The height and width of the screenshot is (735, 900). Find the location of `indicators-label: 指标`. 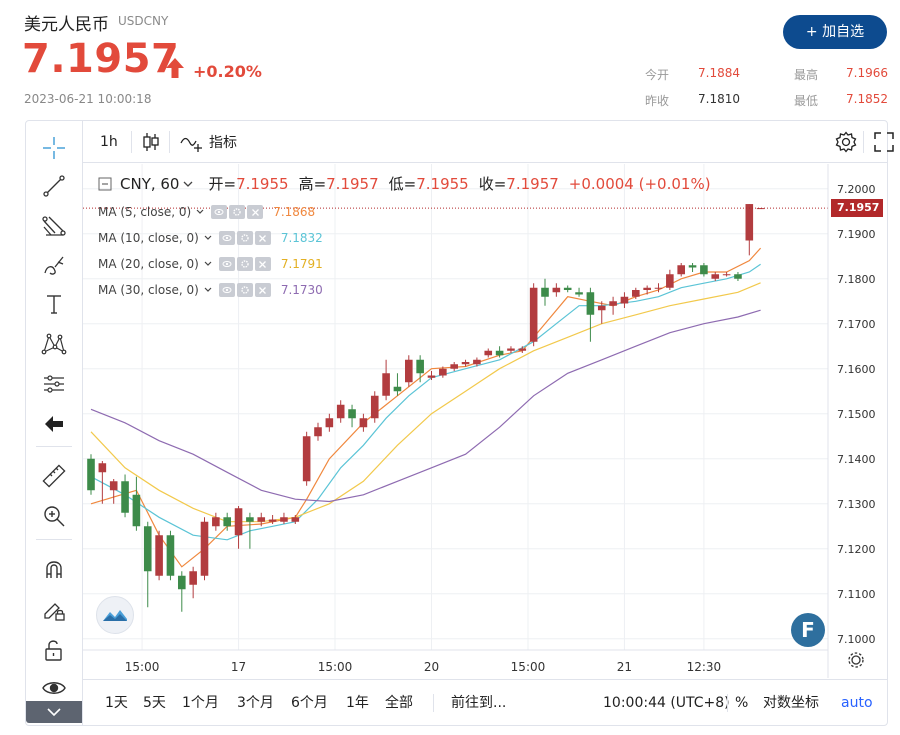

indicators-label: 指标 is located at coordinates (223, 143).